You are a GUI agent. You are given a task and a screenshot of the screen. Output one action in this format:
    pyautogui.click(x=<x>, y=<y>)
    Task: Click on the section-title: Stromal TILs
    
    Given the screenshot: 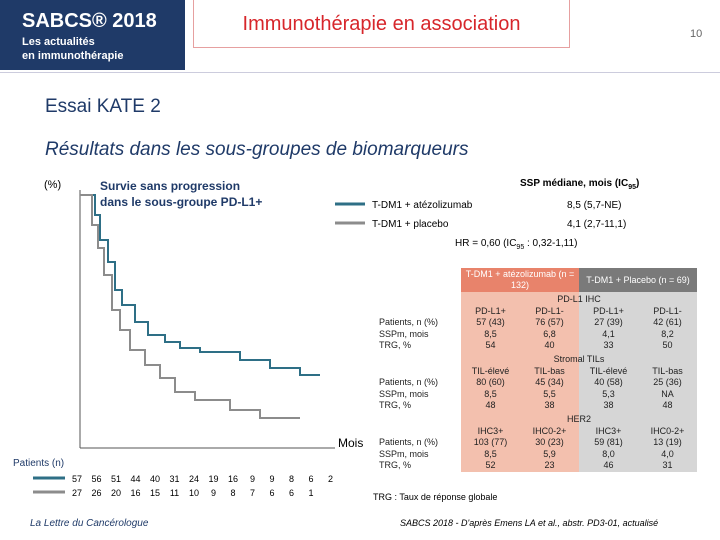 What is the action you would take?
    pyautogui.click(x=579, y=358)
    